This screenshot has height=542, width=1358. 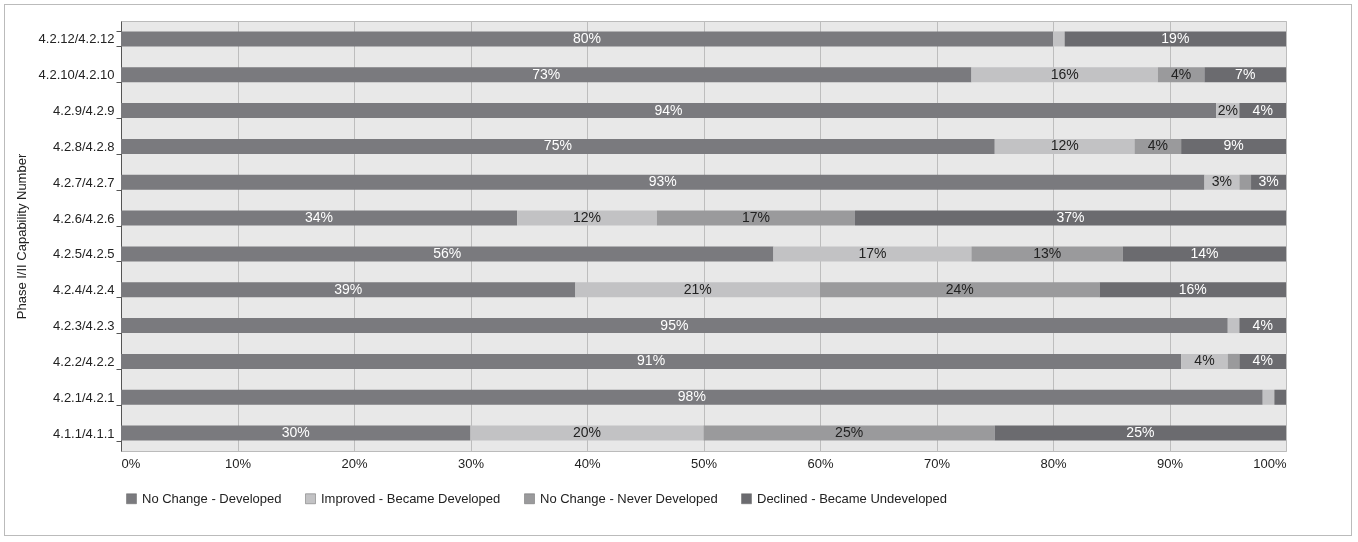 I want to click on data-label: 24%, so click(x=959, y=288).